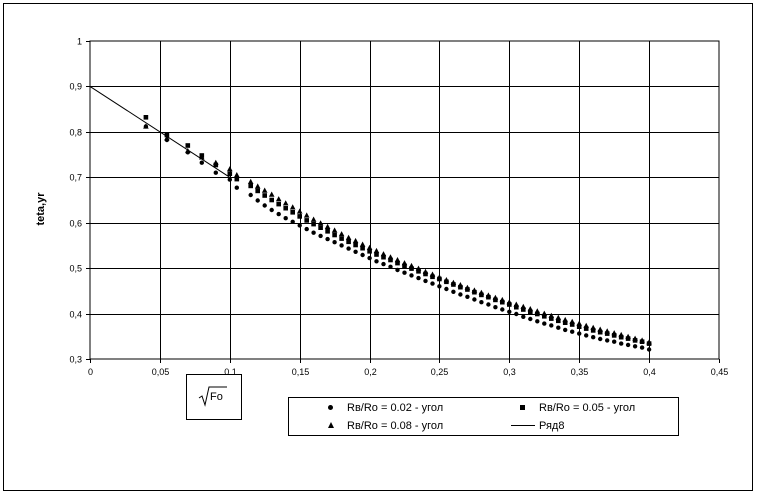 The image size is (758, 497). What do you see at coordinates (75, 178) in the screenshot?
I see `y-tick-label: 0,7` at bounding box center [75, 178].